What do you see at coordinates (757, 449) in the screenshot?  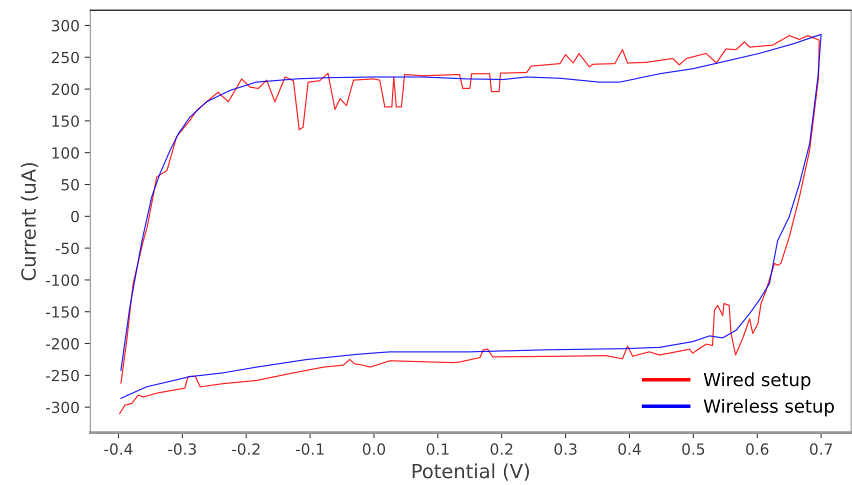 I see `x-tick-label: 0.6` at bounding box center [757, 449].